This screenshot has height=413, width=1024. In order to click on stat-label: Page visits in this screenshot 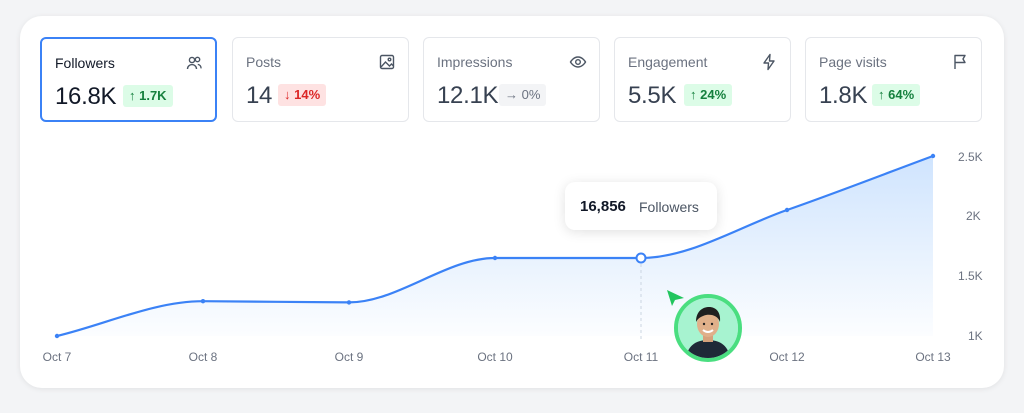, I will do `click(853, 62)`.